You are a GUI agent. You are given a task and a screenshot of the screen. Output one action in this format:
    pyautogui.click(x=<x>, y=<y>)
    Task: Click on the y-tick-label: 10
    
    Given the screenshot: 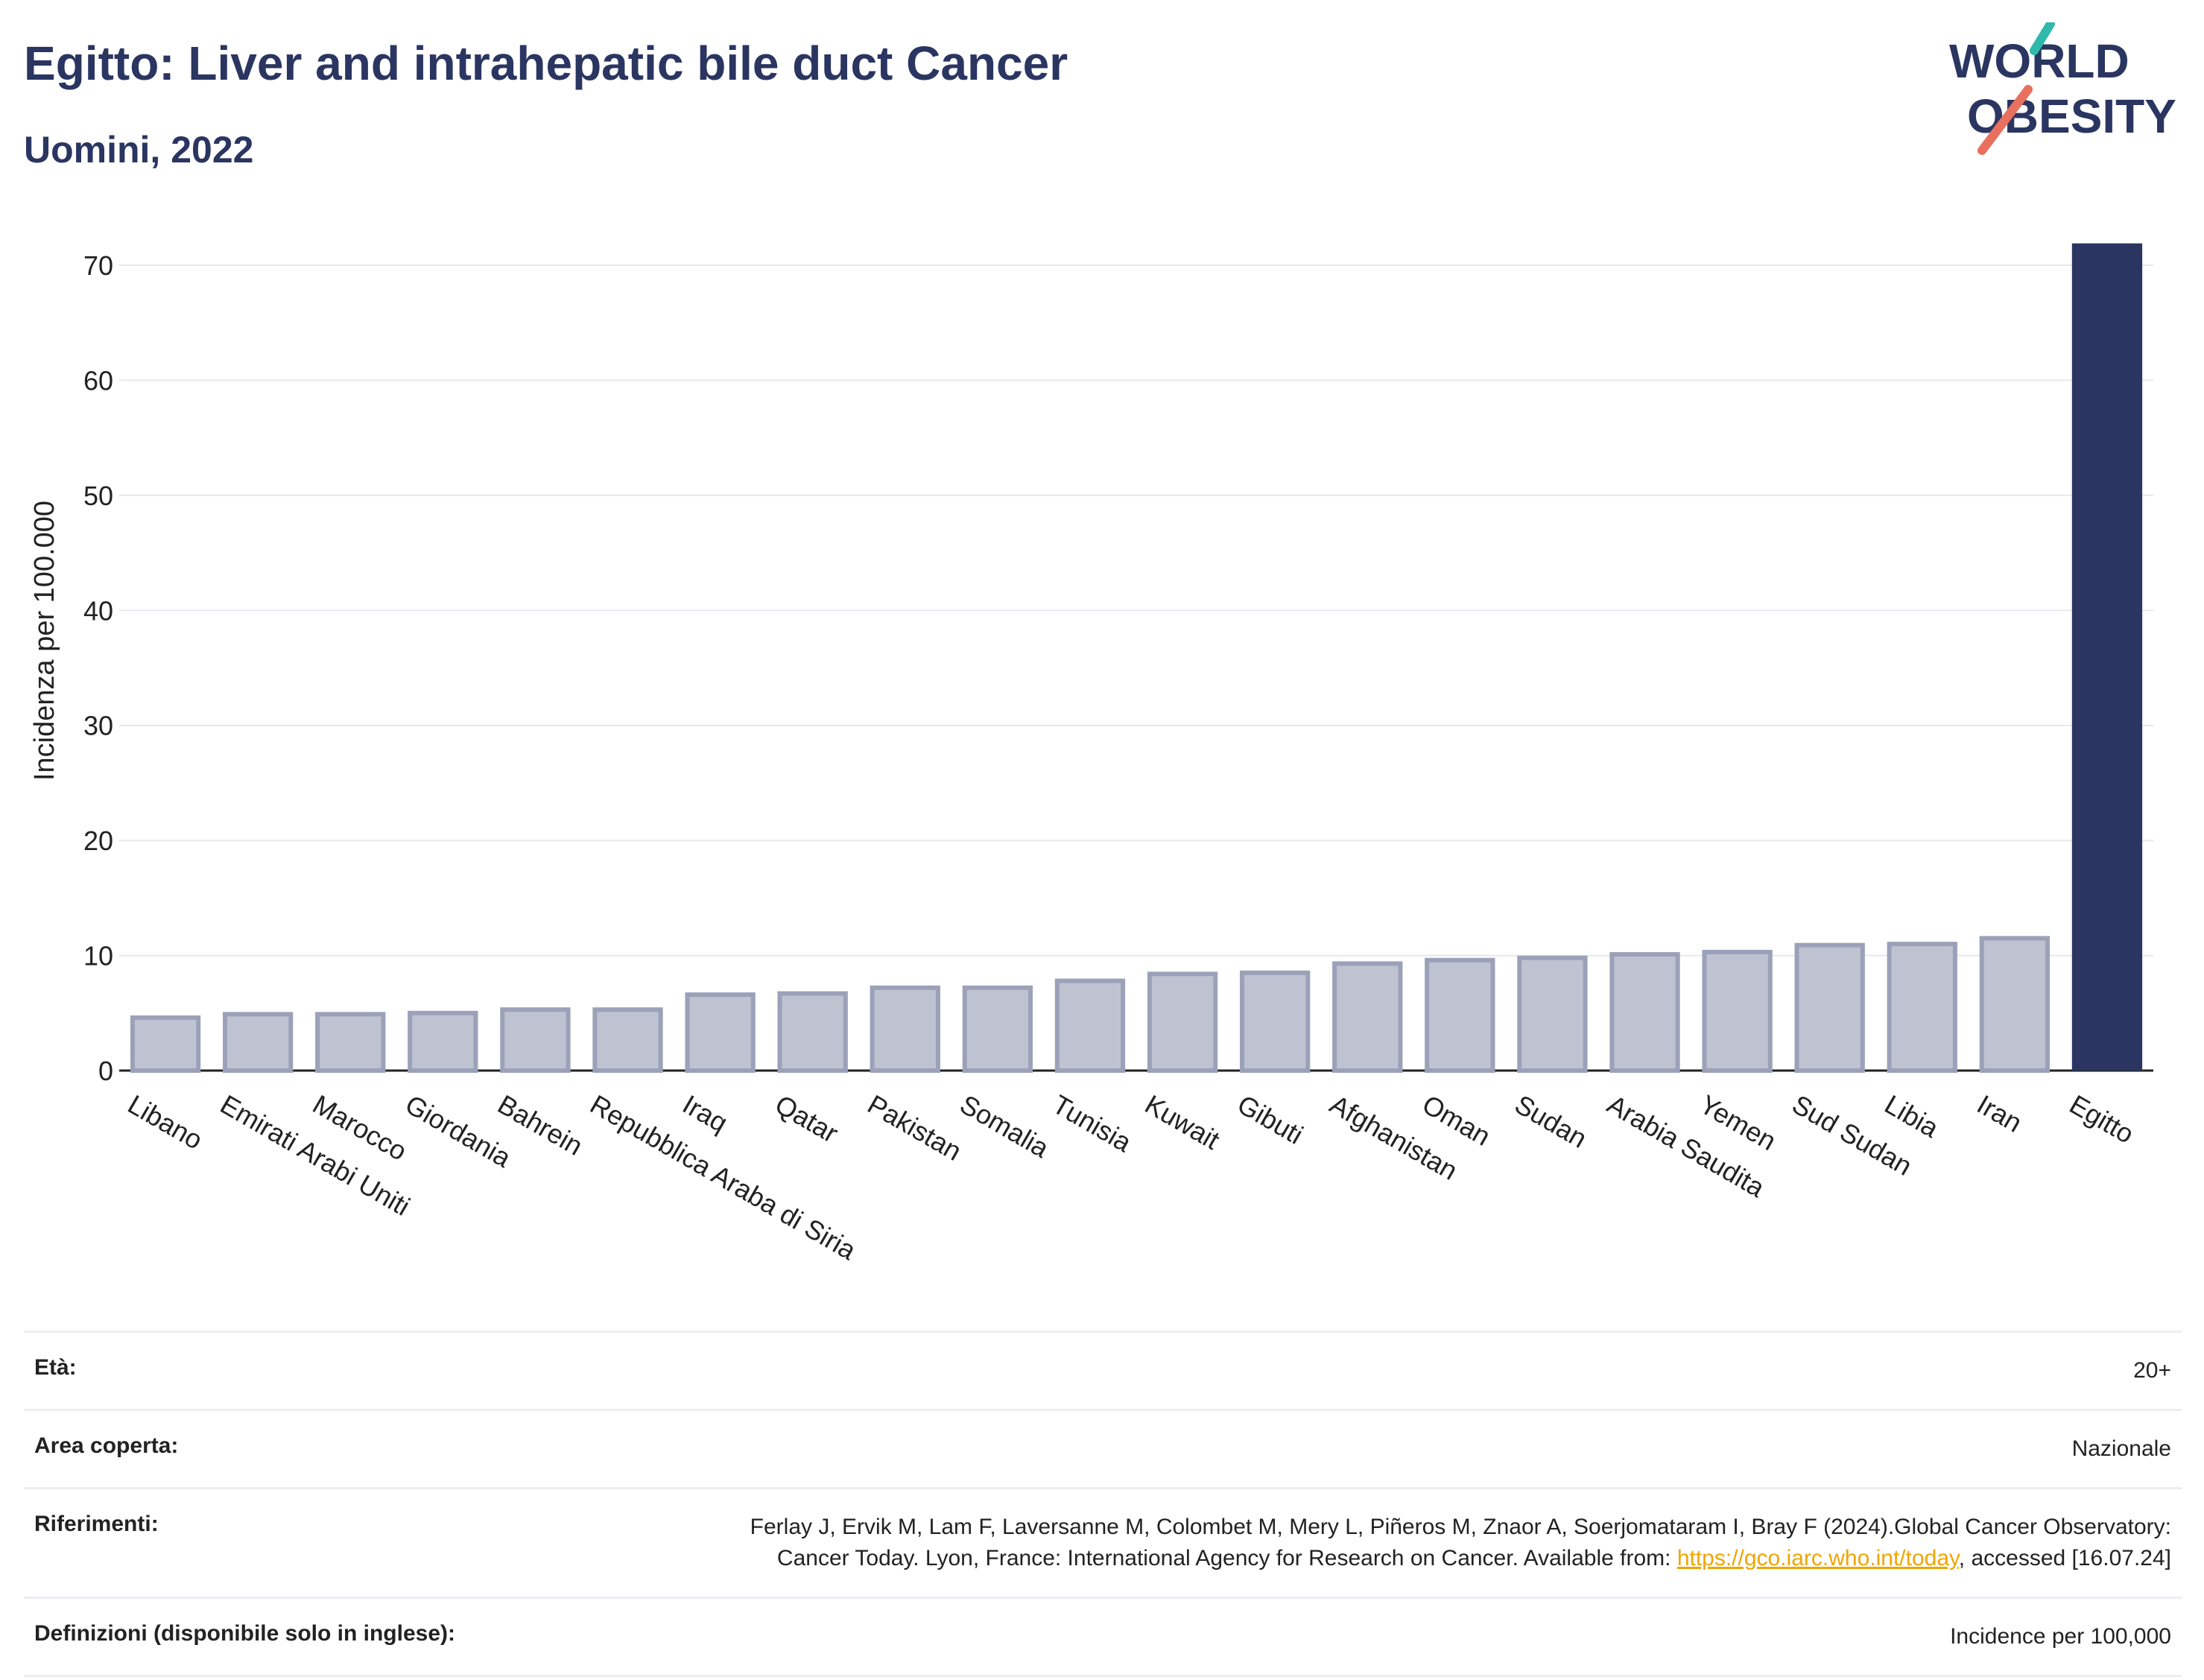 What is the action you would take?
    pyautogui.click(x=98, y=956)
    